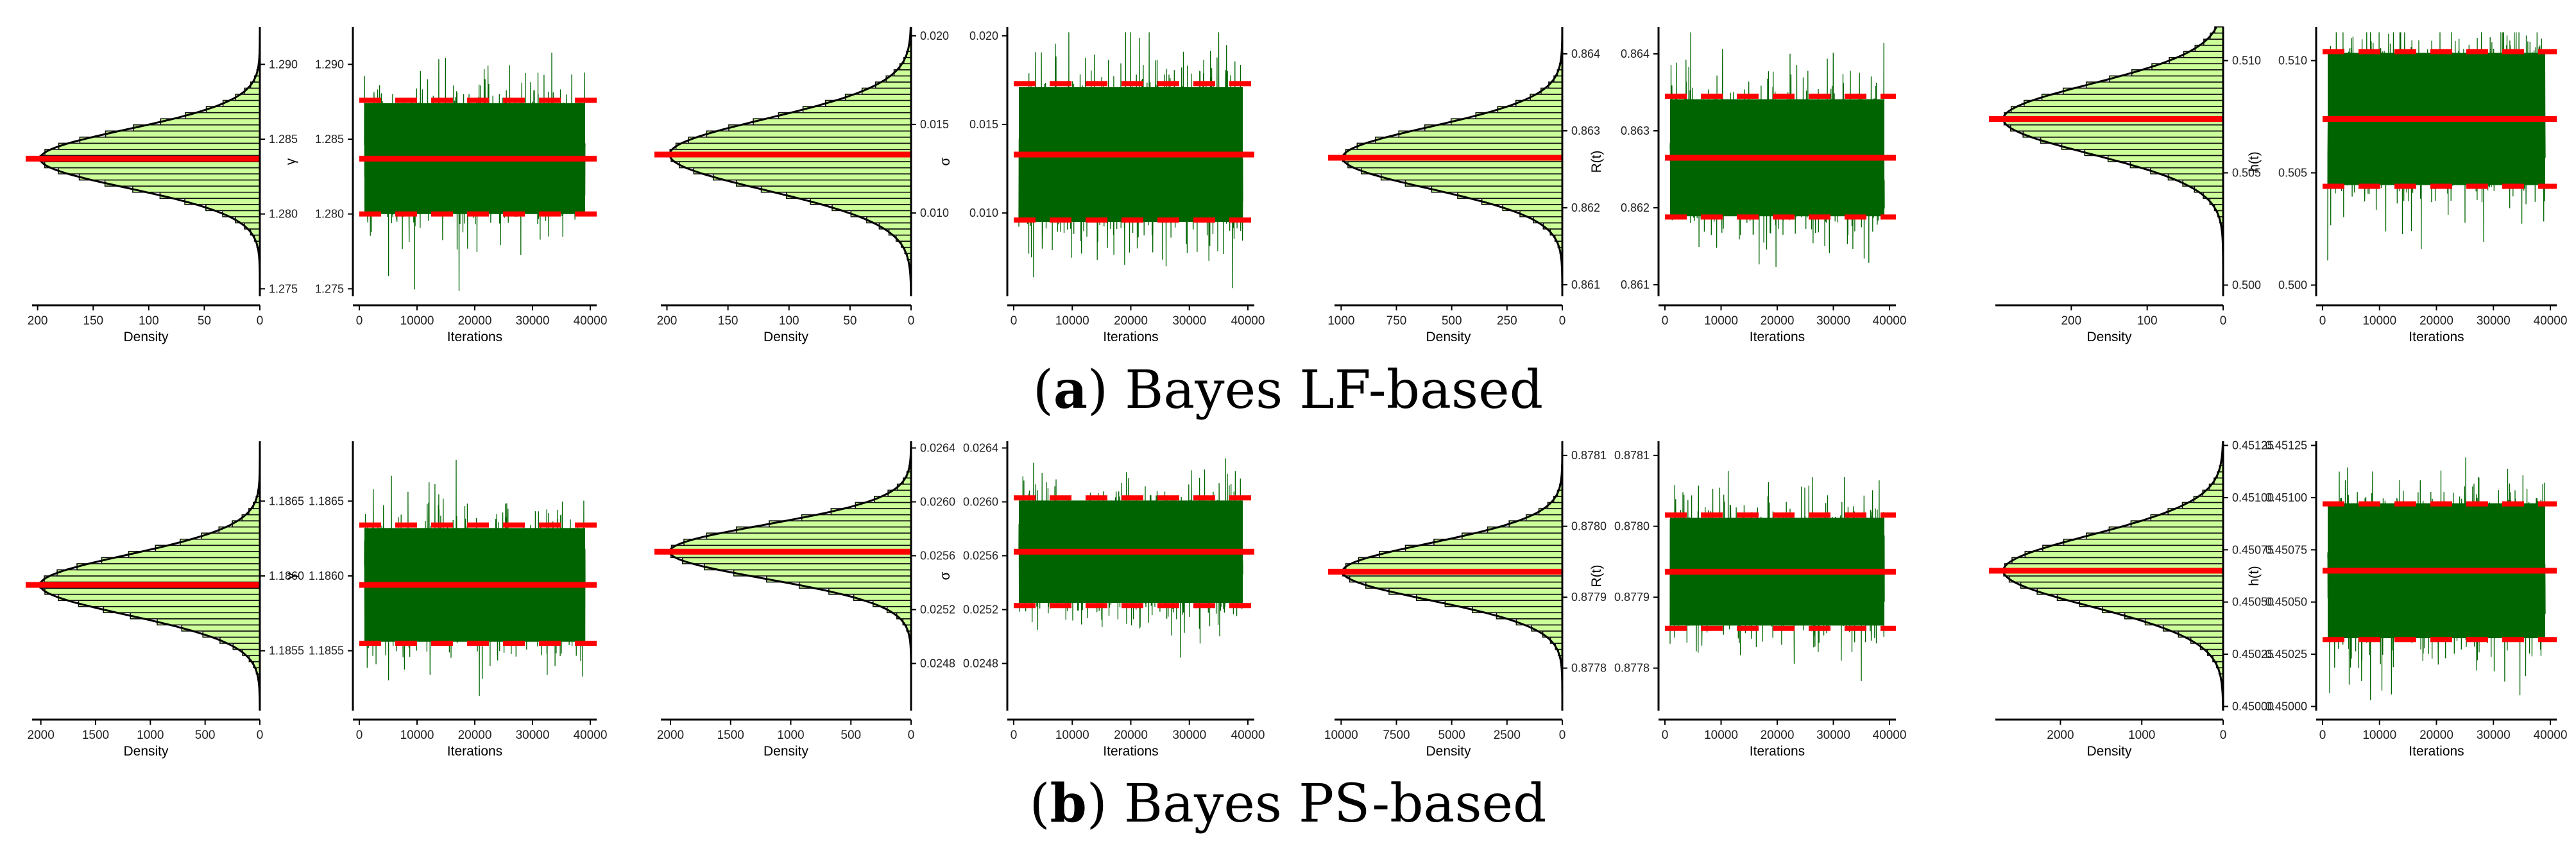 Image resolution: width=2576 pixels, height=853 pixels. I want to click on r0-p0-density-xtick-label: 150, so click(93, 321).